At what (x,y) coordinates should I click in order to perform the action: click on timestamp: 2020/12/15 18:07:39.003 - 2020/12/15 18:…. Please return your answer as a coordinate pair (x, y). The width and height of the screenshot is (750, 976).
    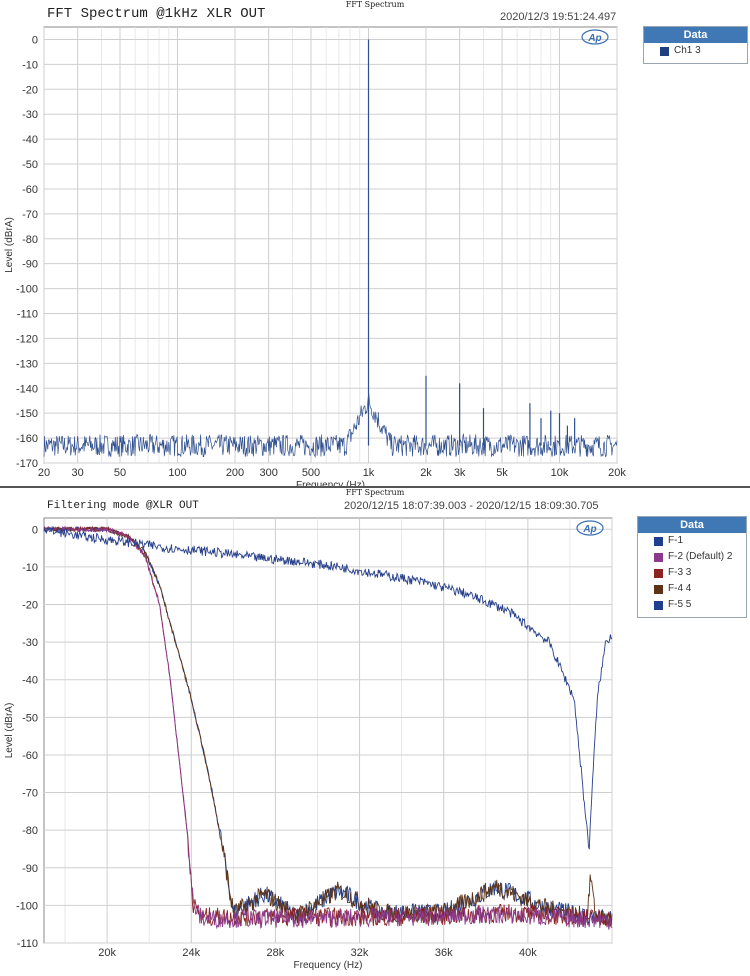
    Looking at the image, I should click on (471, 506).